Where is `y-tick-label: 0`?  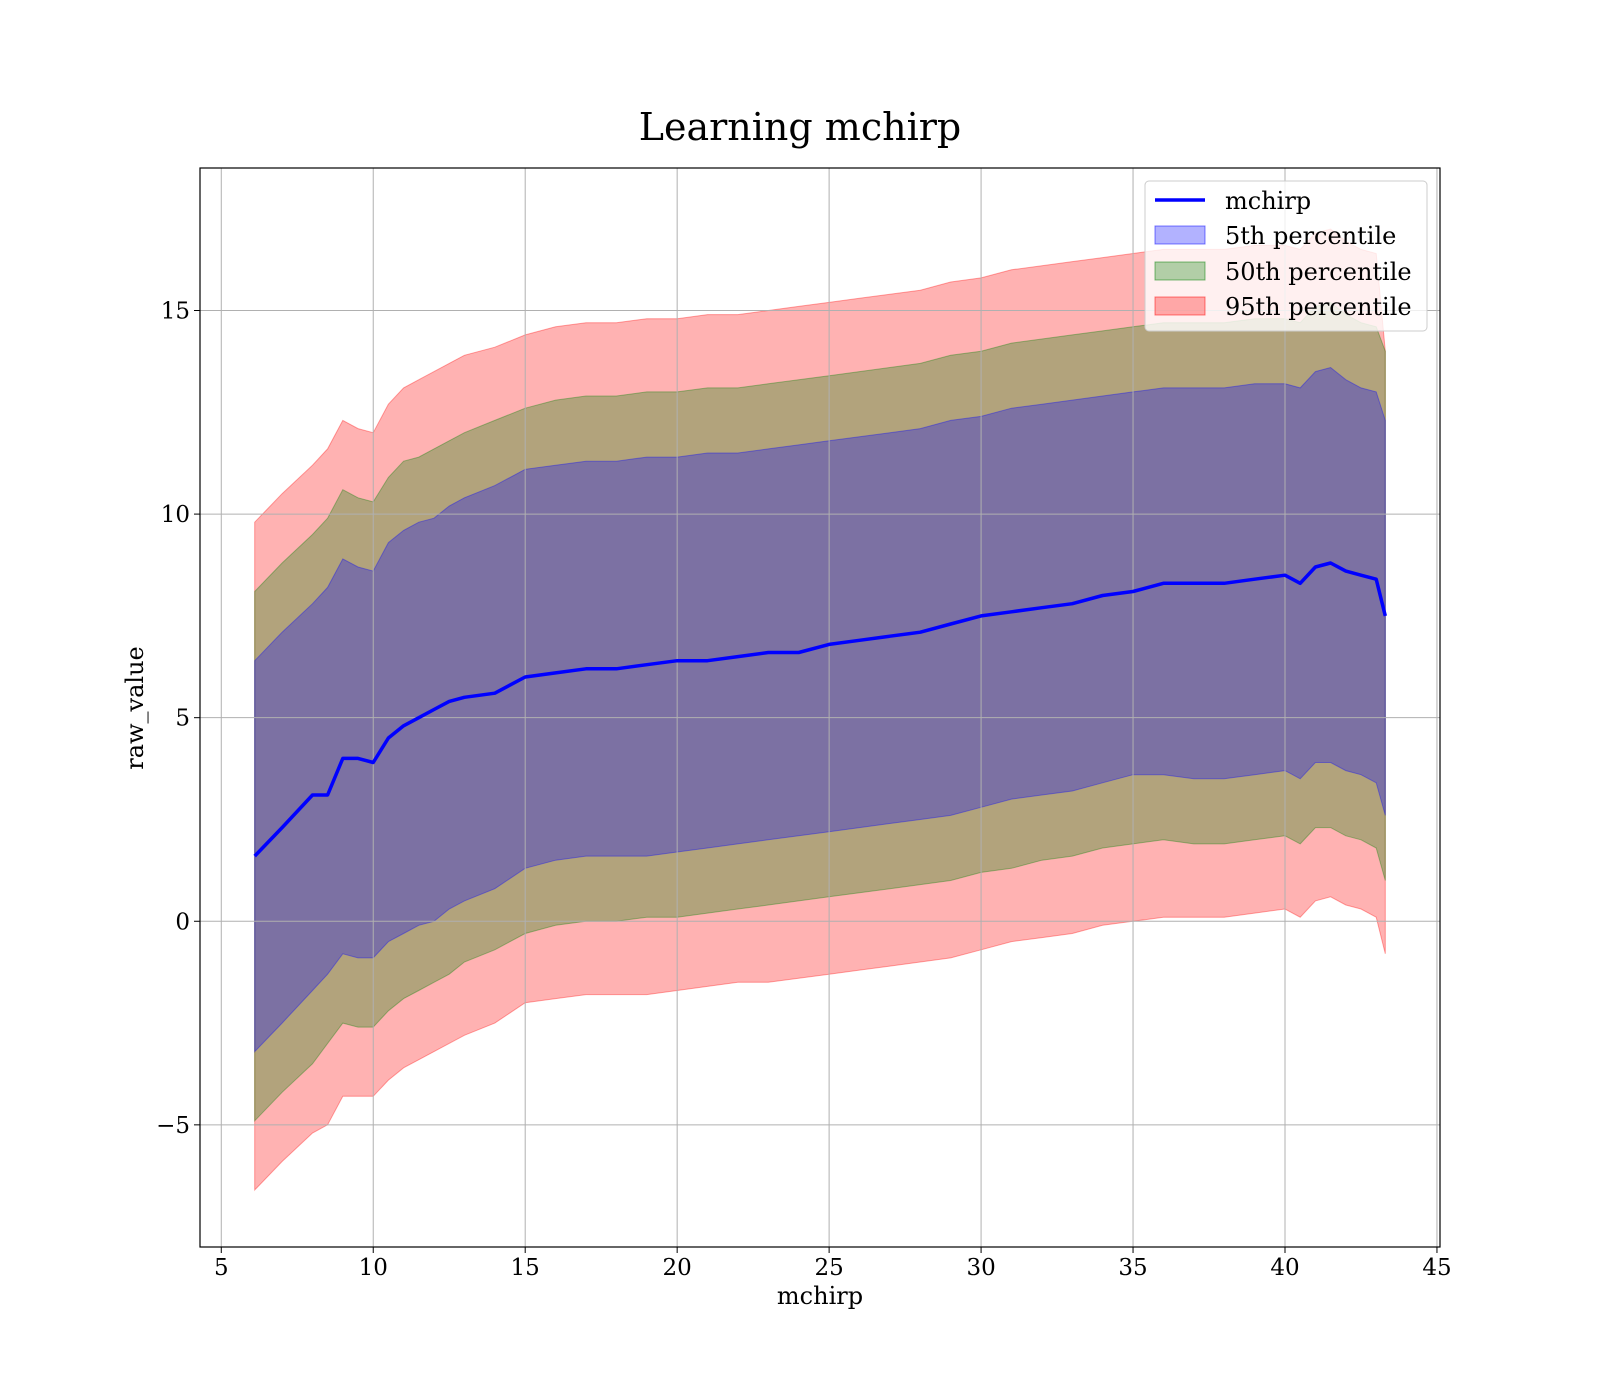 y-tick-label: 0 is located at coordinates (182, 922).